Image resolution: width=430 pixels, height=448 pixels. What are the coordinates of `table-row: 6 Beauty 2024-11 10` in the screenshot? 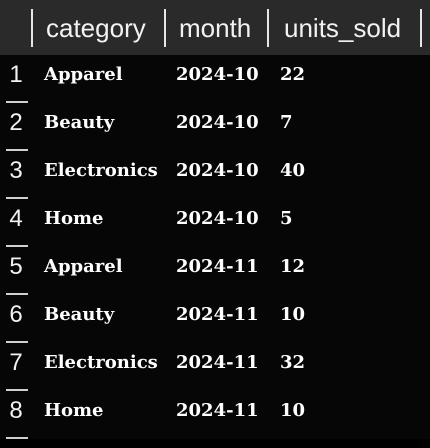 It's located at (215, 319).